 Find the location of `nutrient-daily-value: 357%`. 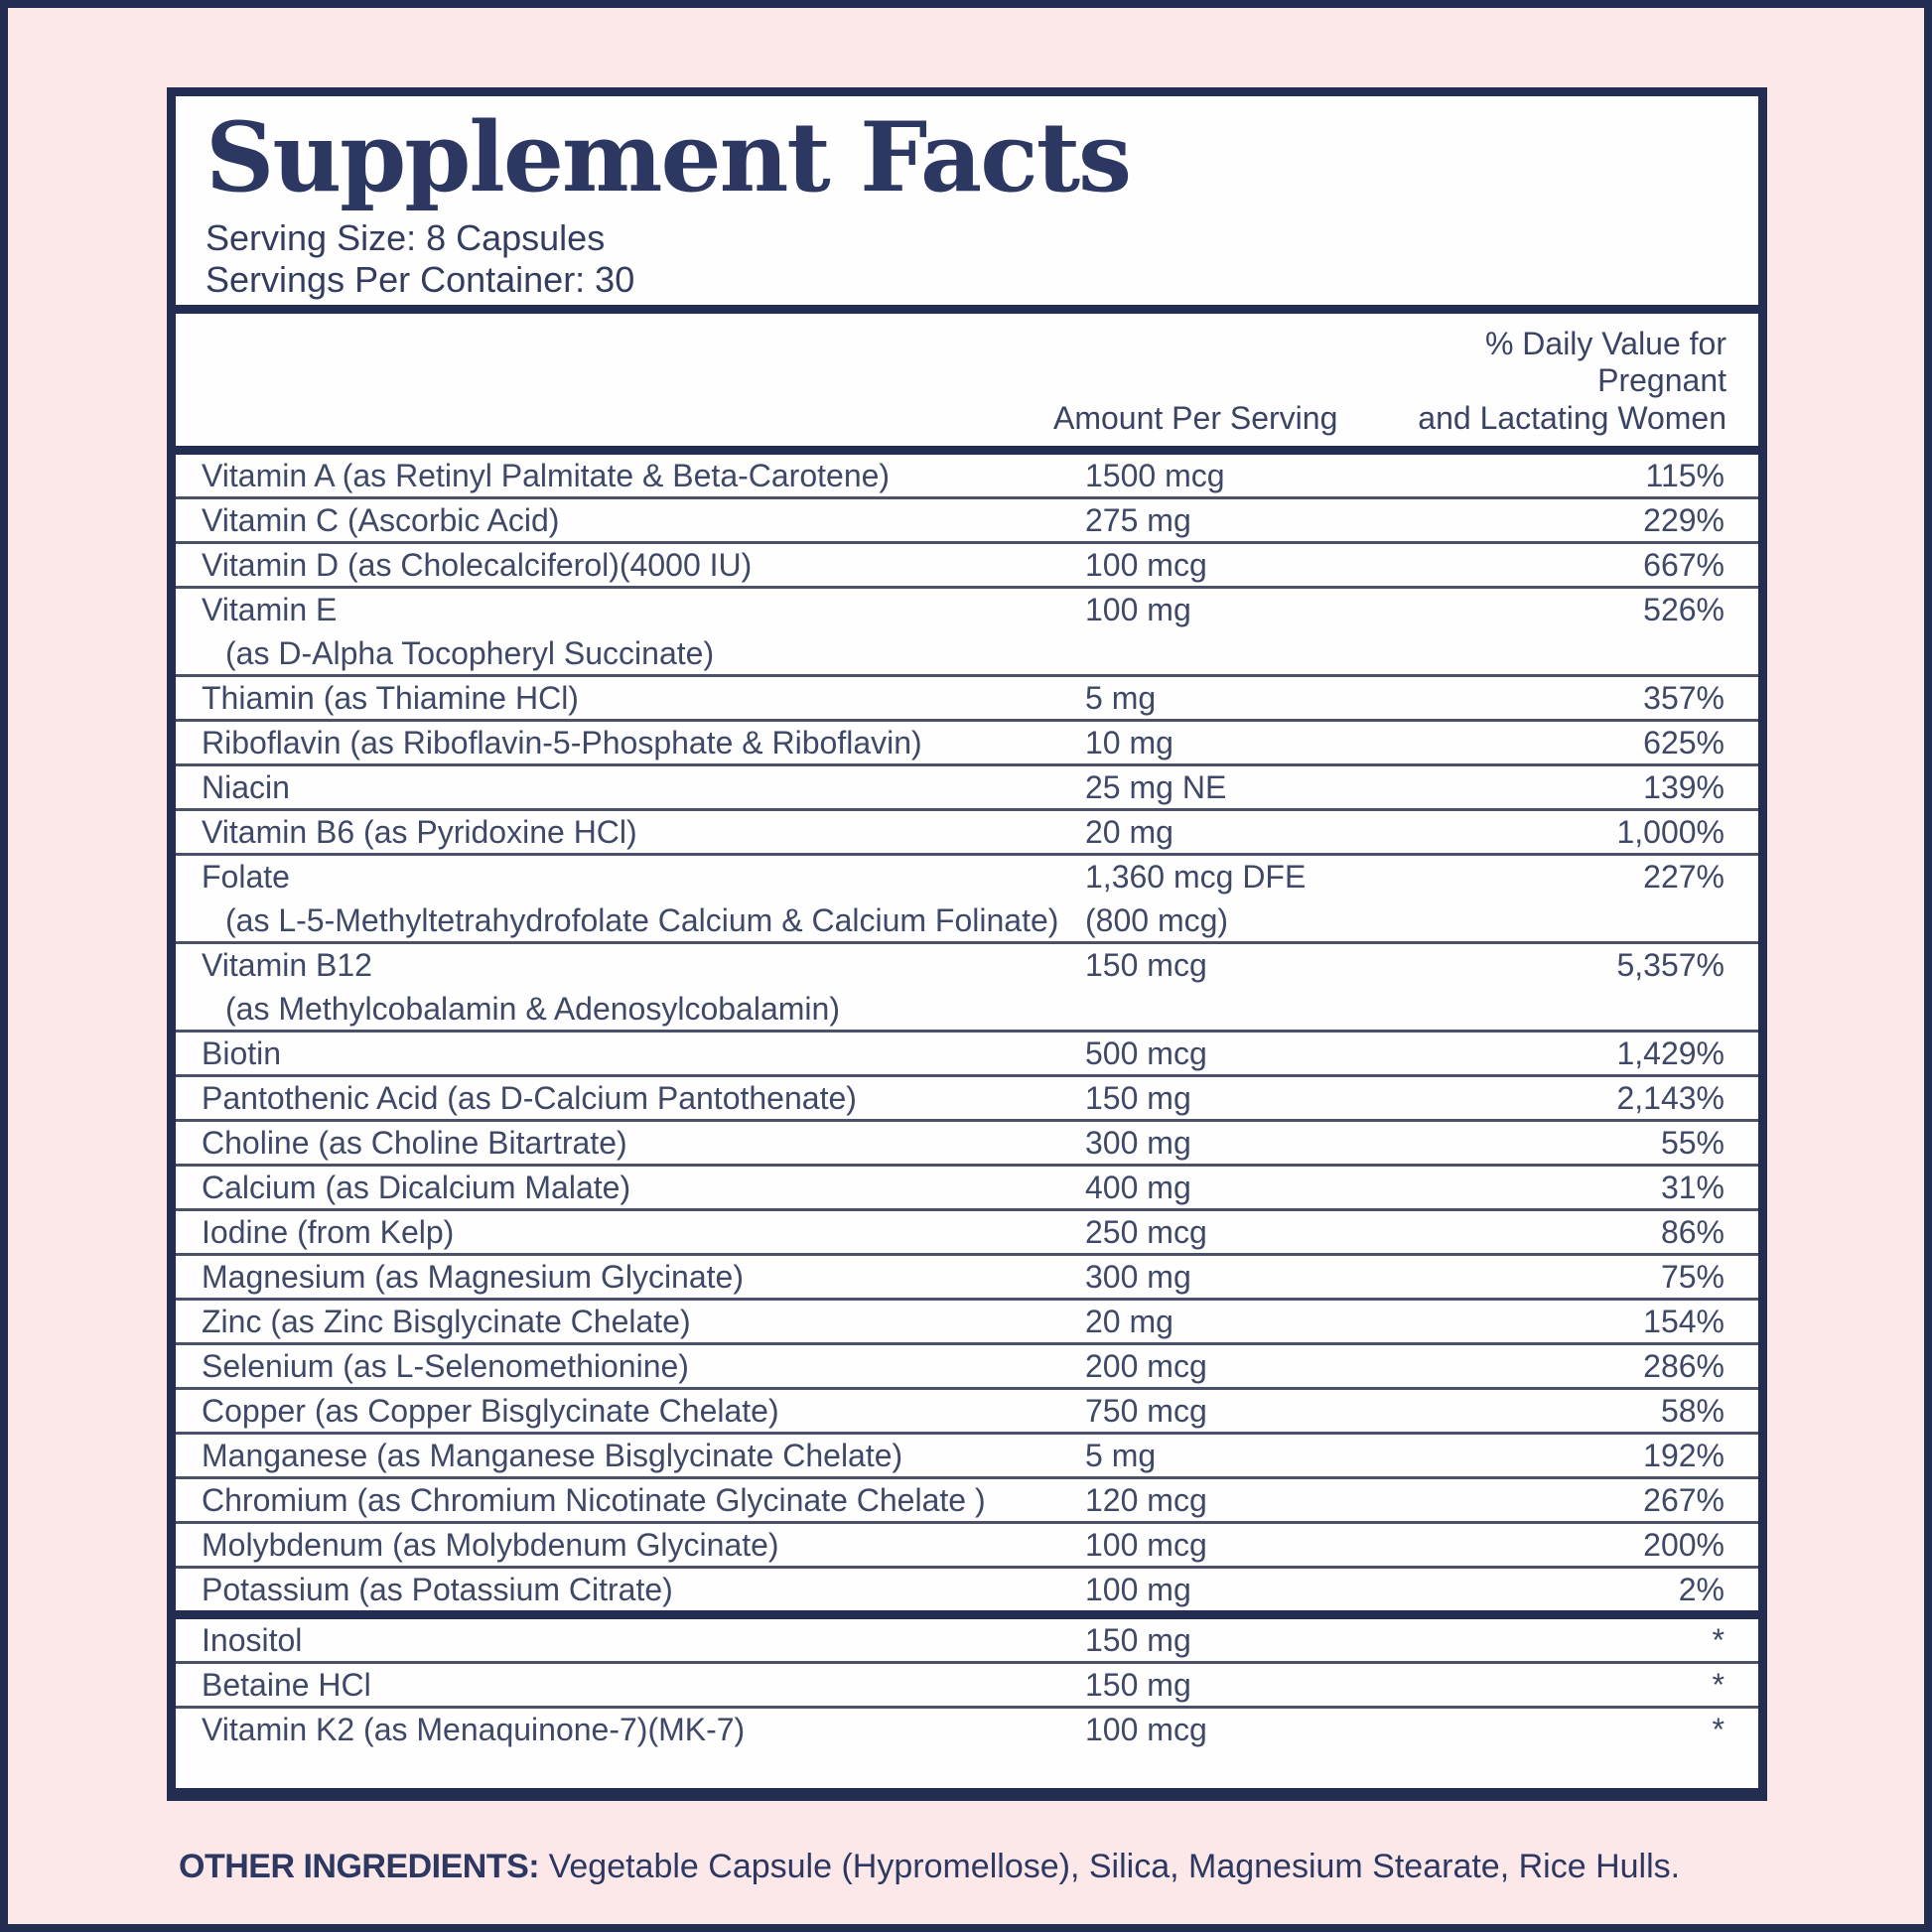

nutrient-daily-value: 357% is located at coordinates (1684, 698).